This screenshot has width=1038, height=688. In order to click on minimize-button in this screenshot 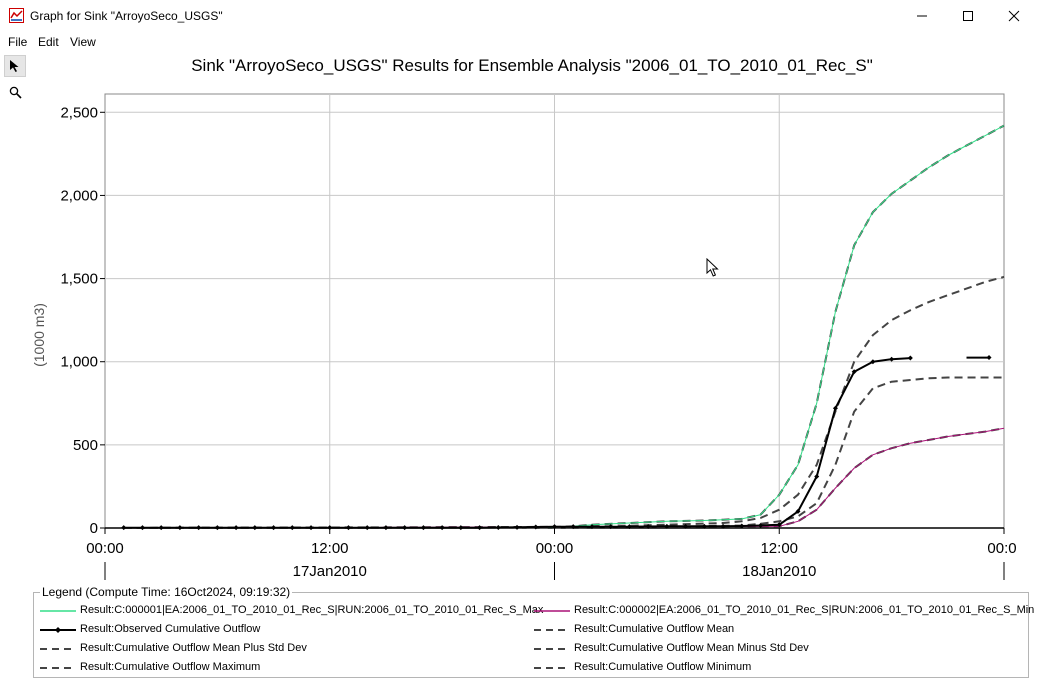, I will do `click(922, 15)`.